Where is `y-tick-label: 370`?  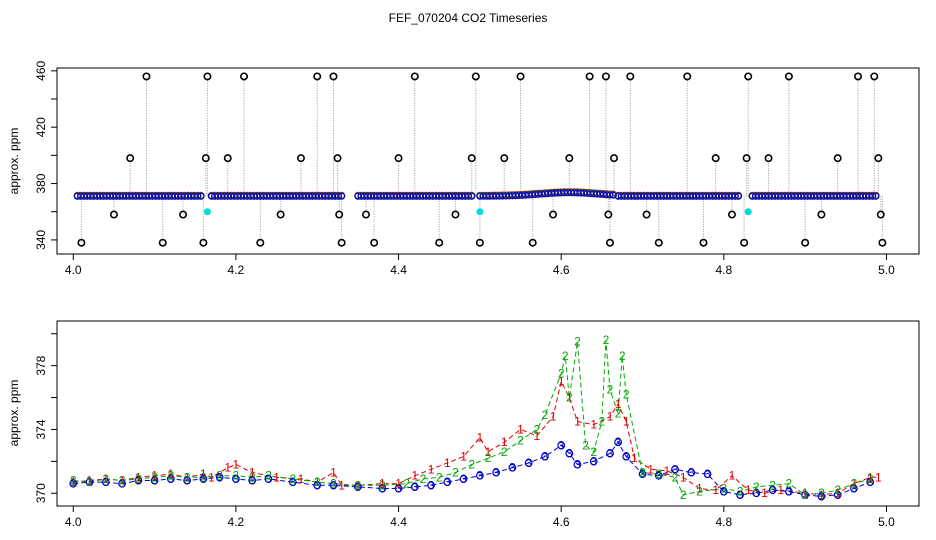 y-tick-label: 370 is located at coordinates (41, 493).